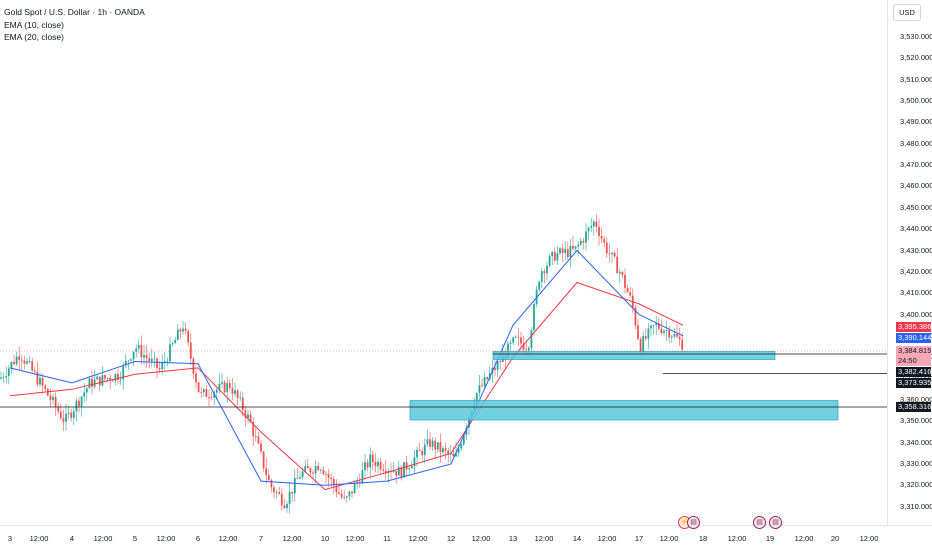 The image size is (932, 551). Describe the element at coordinates (835, 538) in the screenshot. I see `time-tick-label: 20` at that location.